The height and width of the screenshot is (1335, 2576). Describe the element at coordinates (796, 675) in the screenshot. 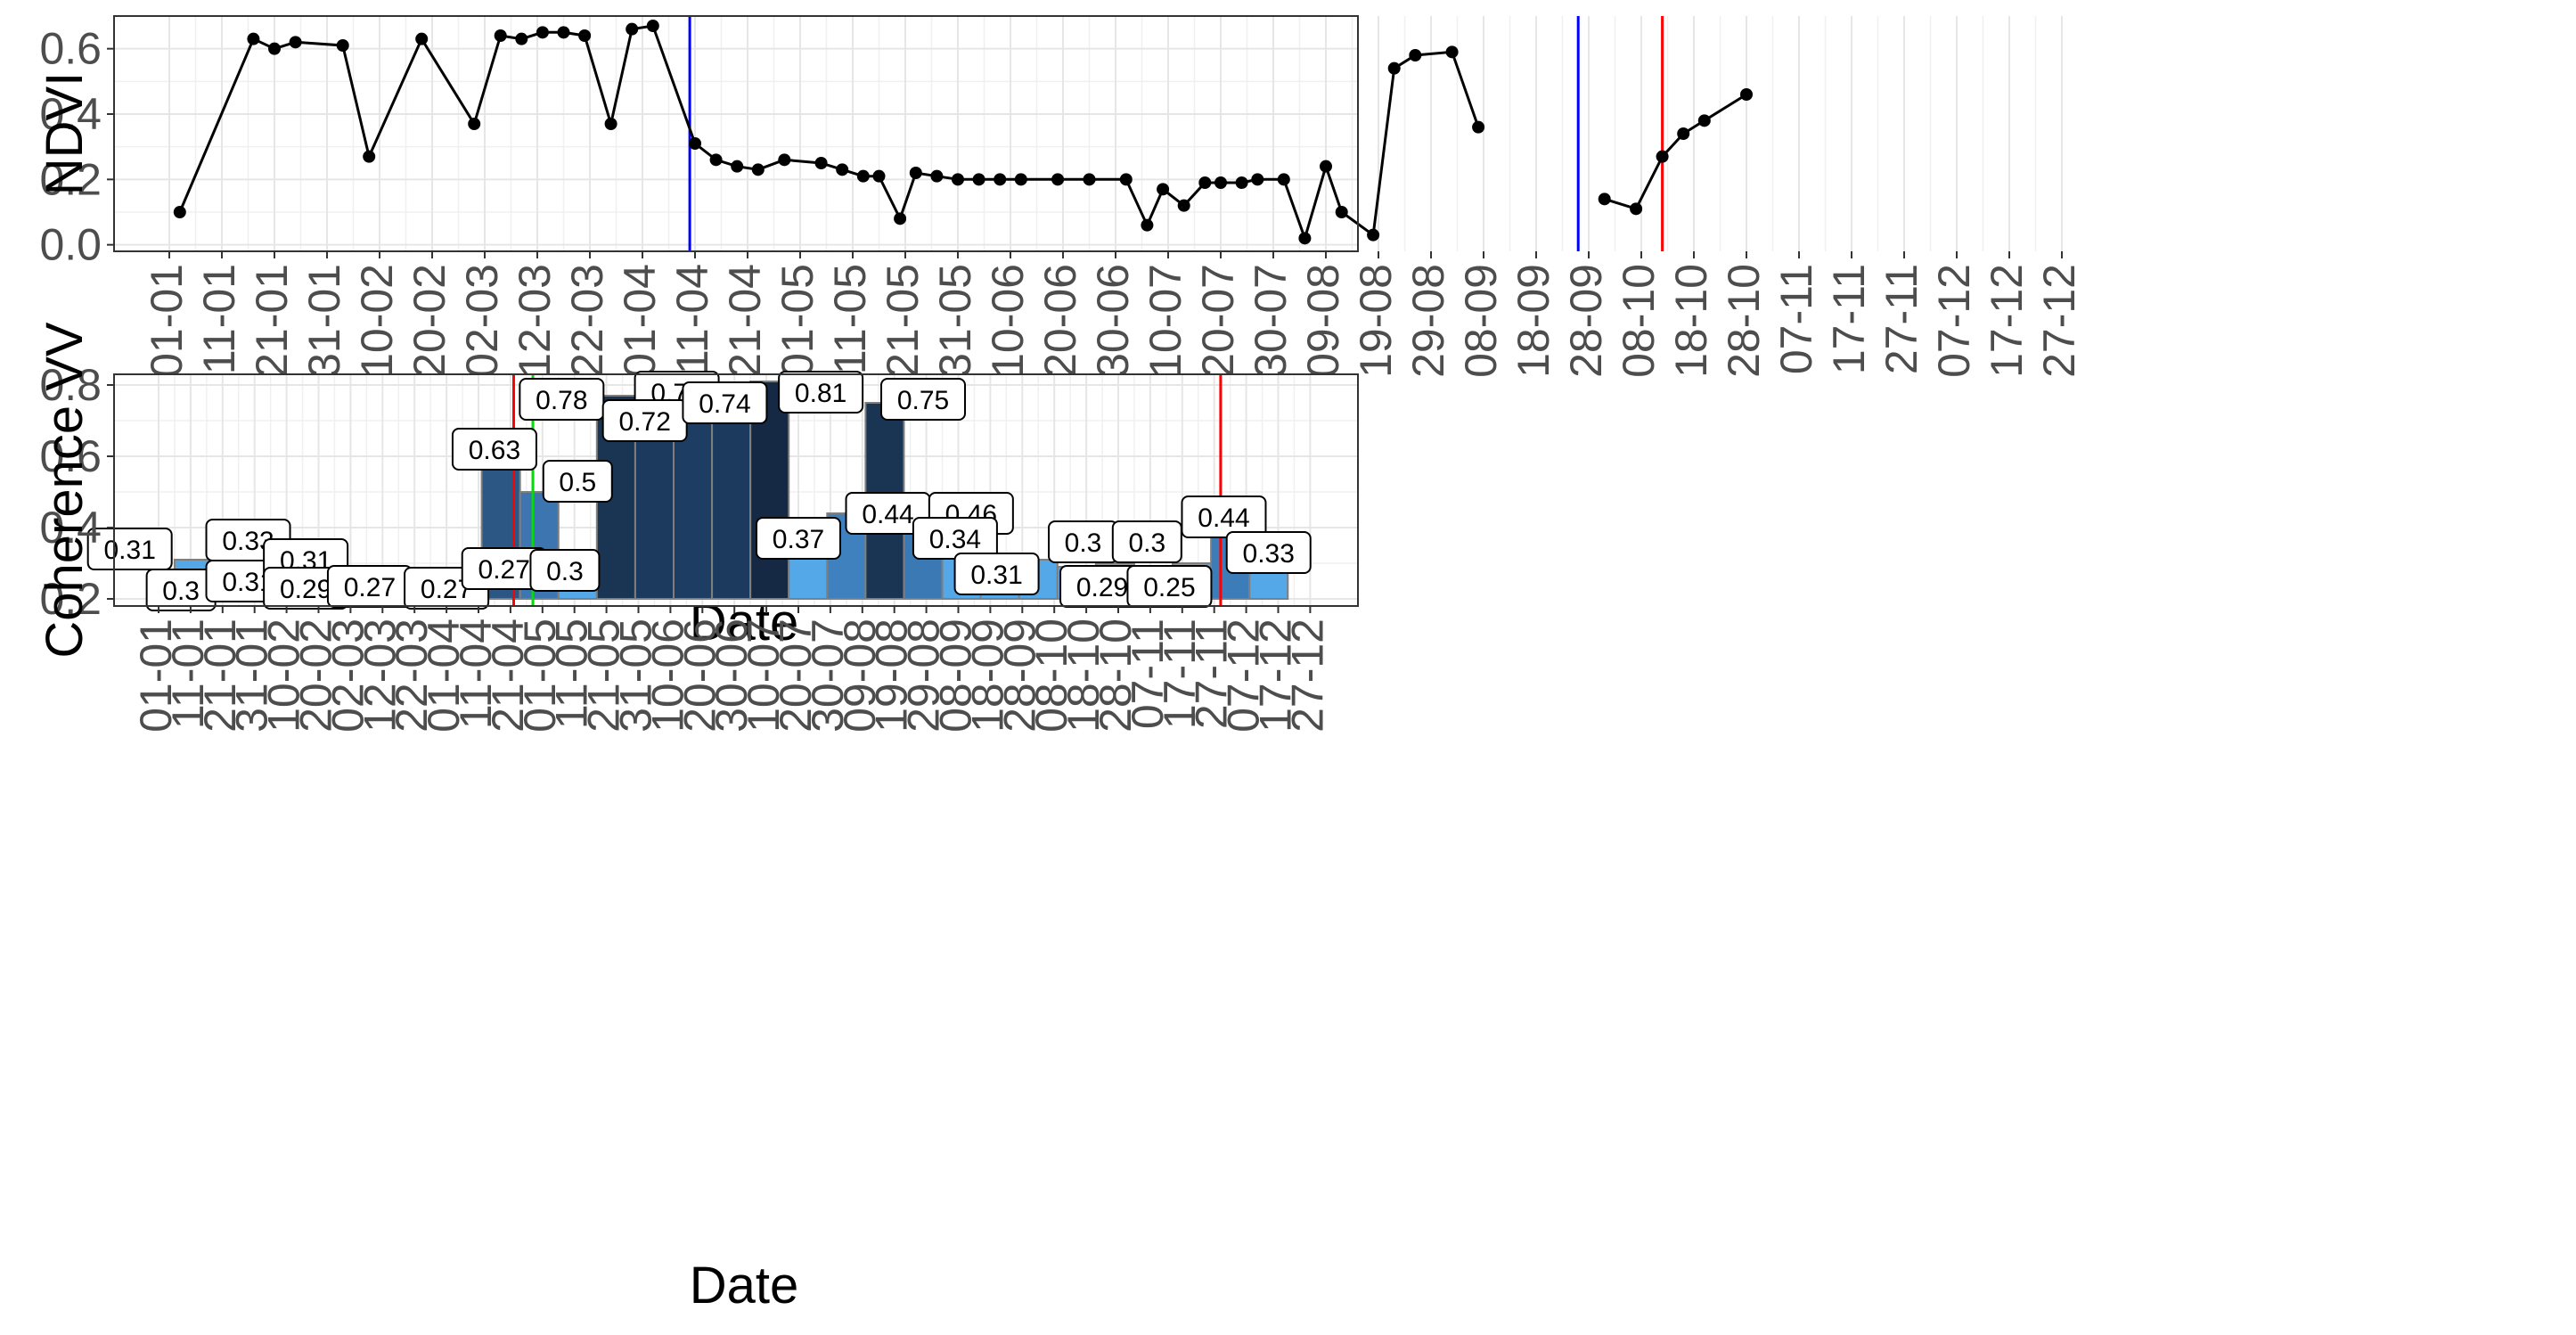

I see `coherence-x-tick-label: 20-07` at that location.